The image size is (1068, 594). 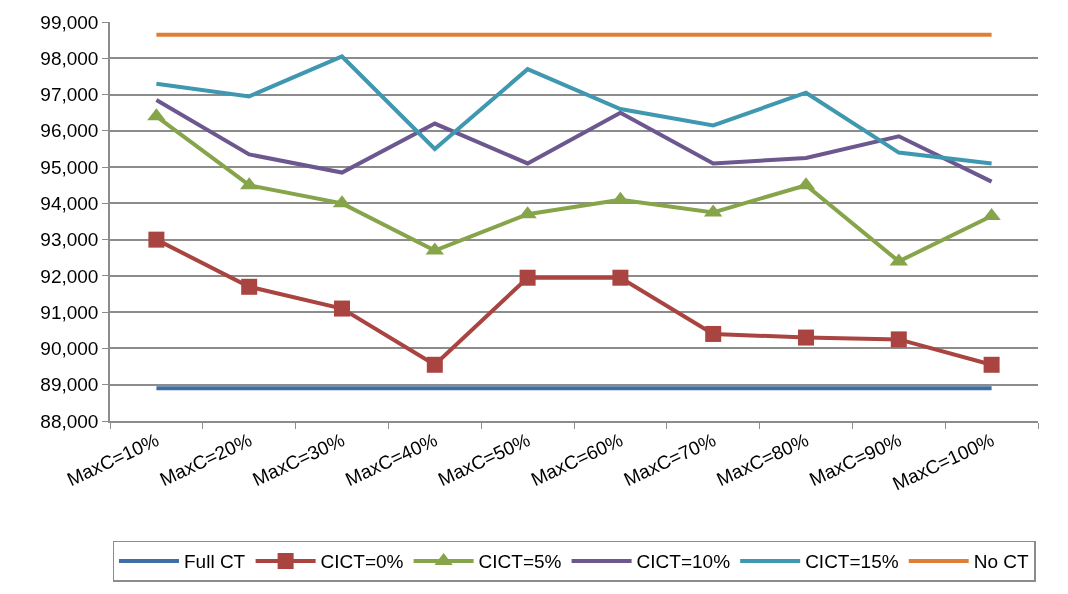 What do you see at coordinates (520, 562) in the screenshot?
I see `legend-label: CICT=5%` at bounding box center [520, 562].